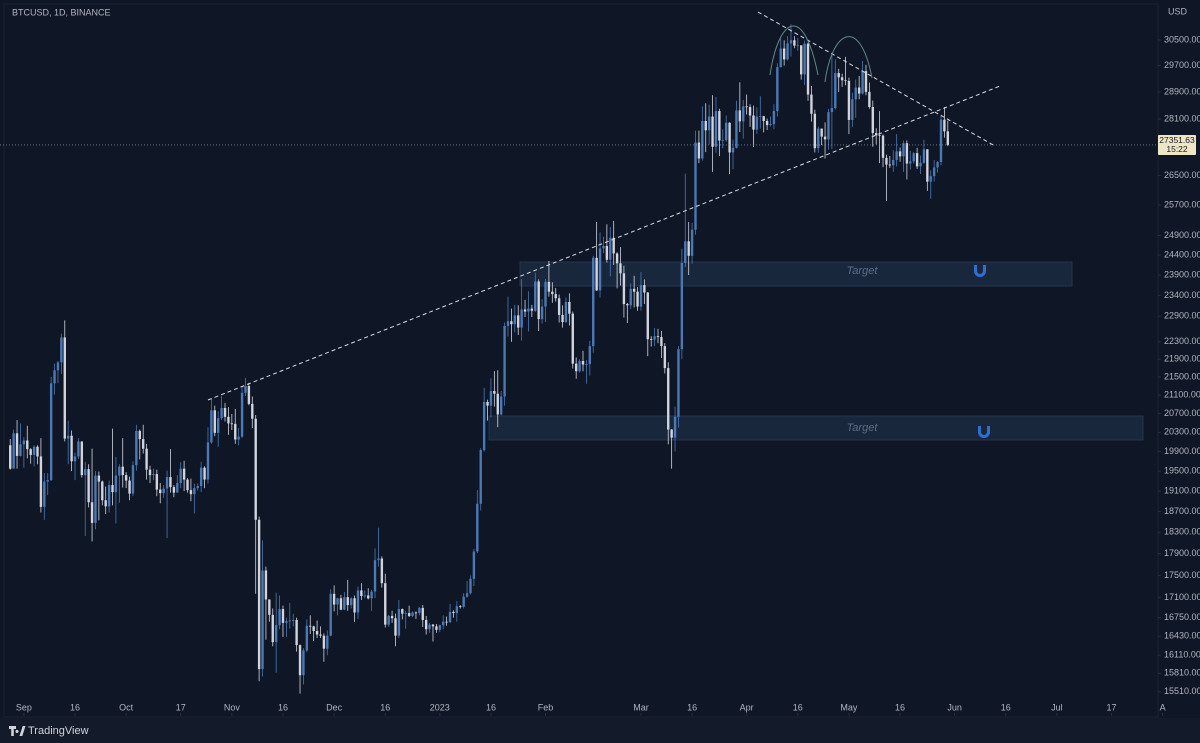 This screenshot has width=1200, height=743. I want to click on x-tick-label: Mar, so click(641, 707).